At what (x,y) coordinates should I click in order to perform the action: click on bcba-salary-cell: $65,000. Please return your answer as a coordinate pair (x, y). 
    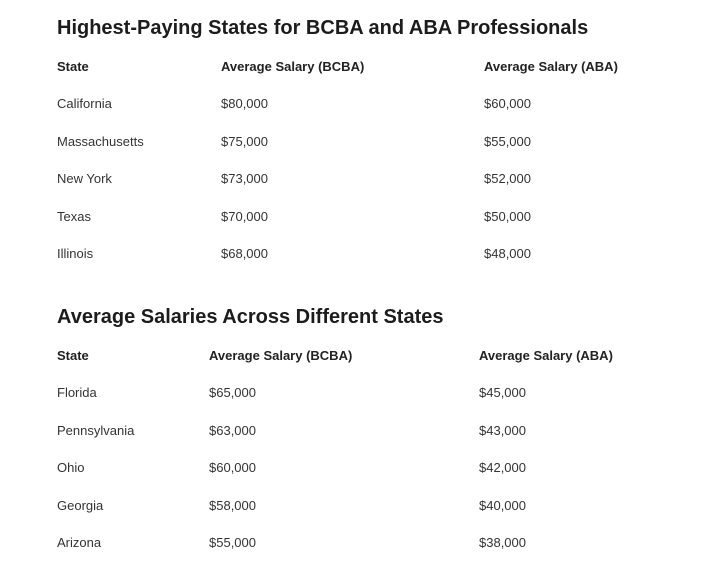
    Looking at the image, I should click on (232, 393).